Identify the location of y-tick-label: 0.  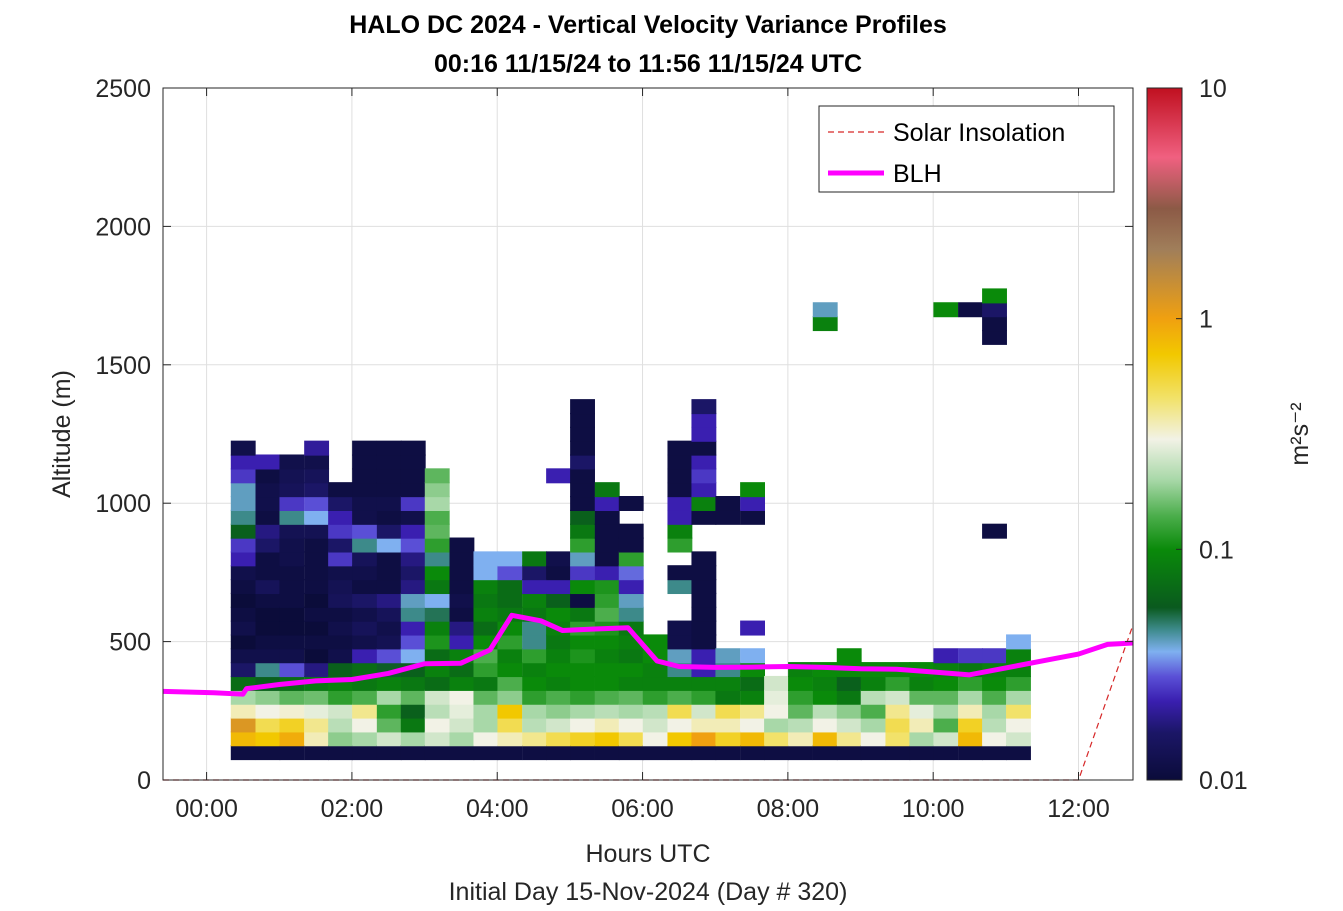
(144, 781).